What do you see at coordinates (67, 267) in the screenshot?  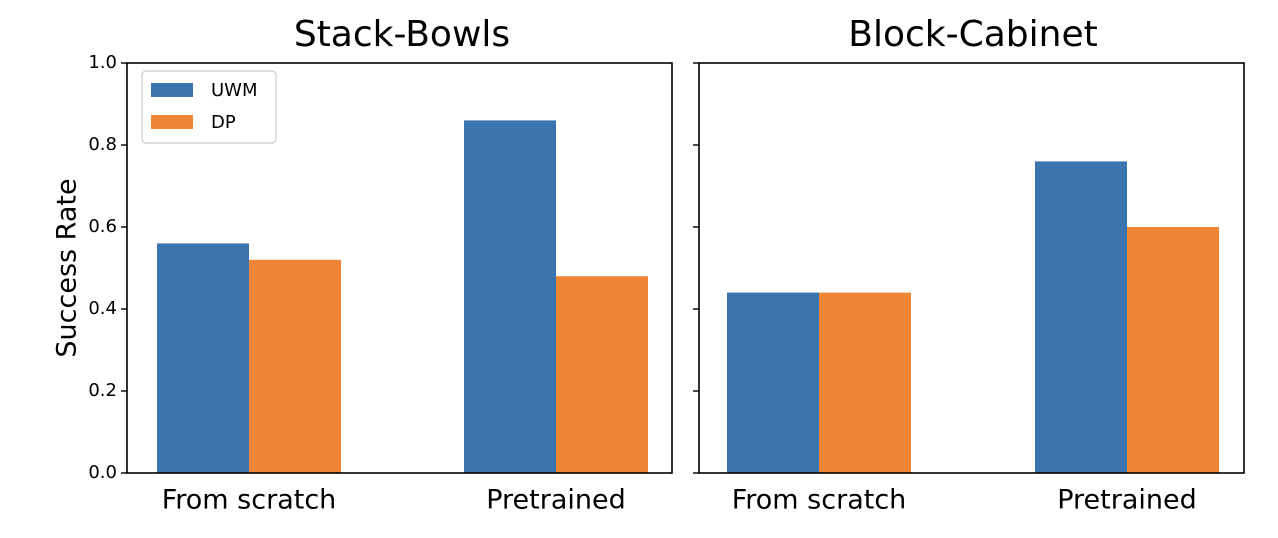 I see `y-axis-label: Success Rate` at bounding box center [67, 267].